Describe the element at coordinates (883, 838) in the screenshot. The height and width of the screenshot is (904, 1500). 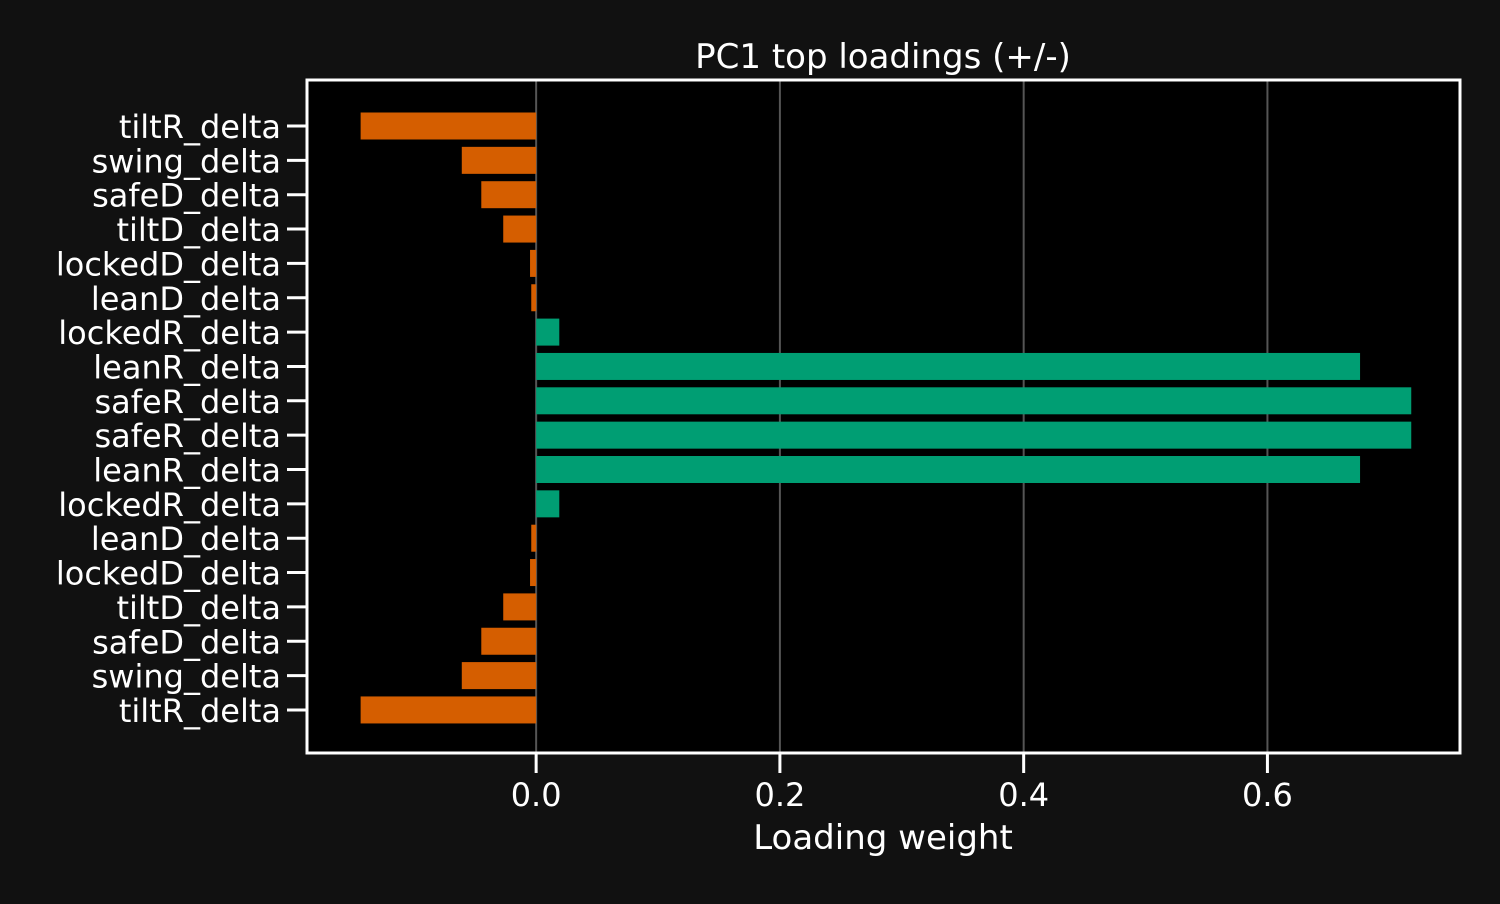
I see `x-axis-label: Loading weight` at that location.